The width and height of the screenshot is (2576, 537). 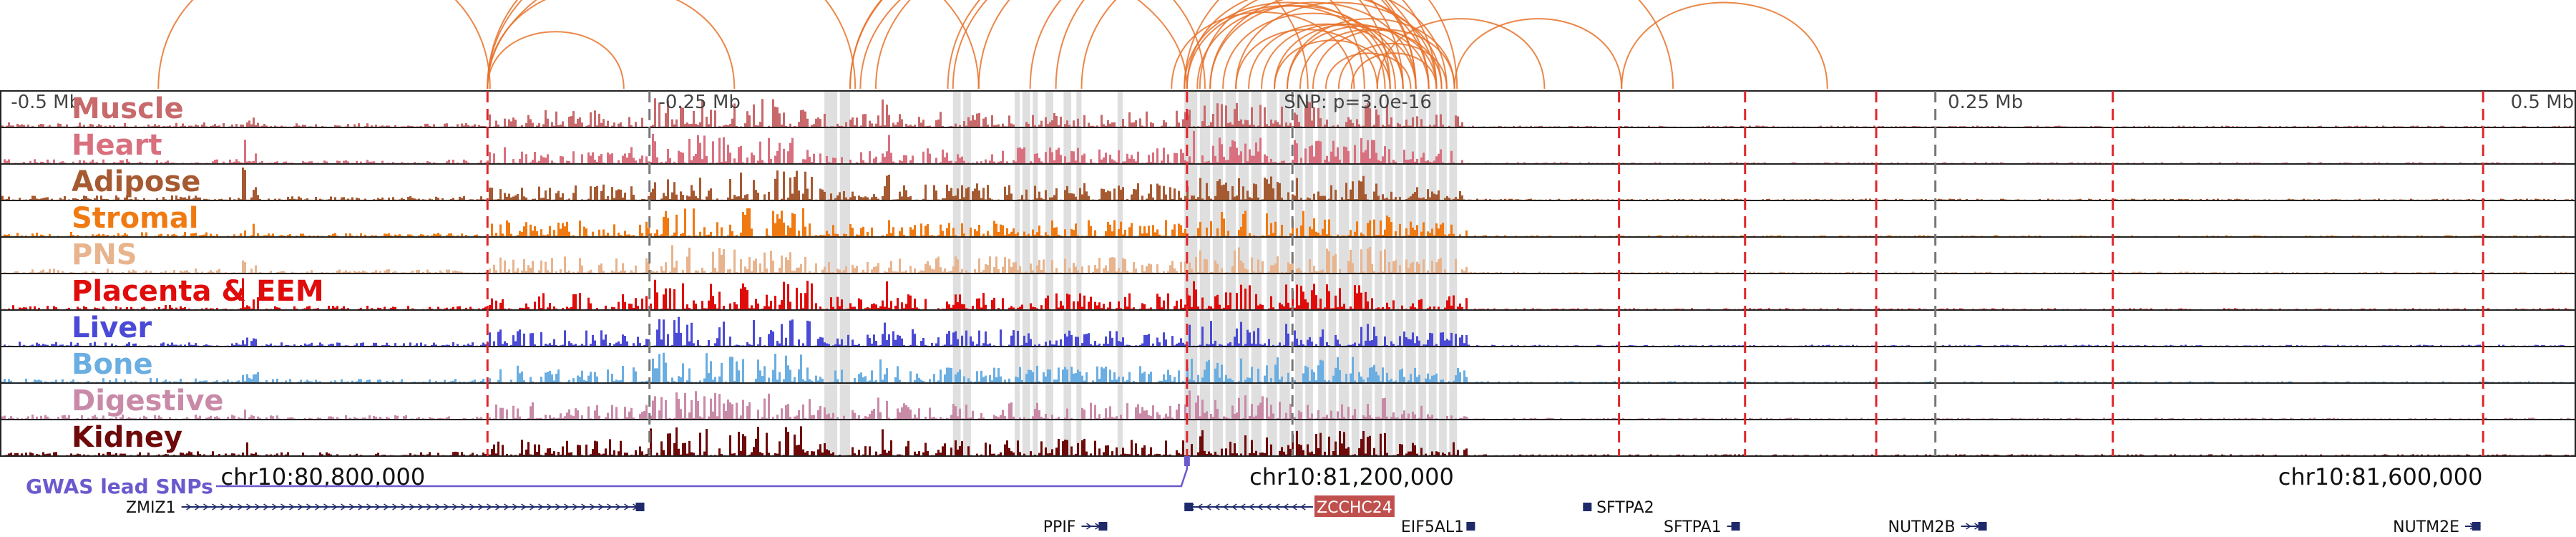 What do you see at coordinates (1354, 506) in the screenshot?
I see `gene-label-box` at bounding box center [1354, 506].